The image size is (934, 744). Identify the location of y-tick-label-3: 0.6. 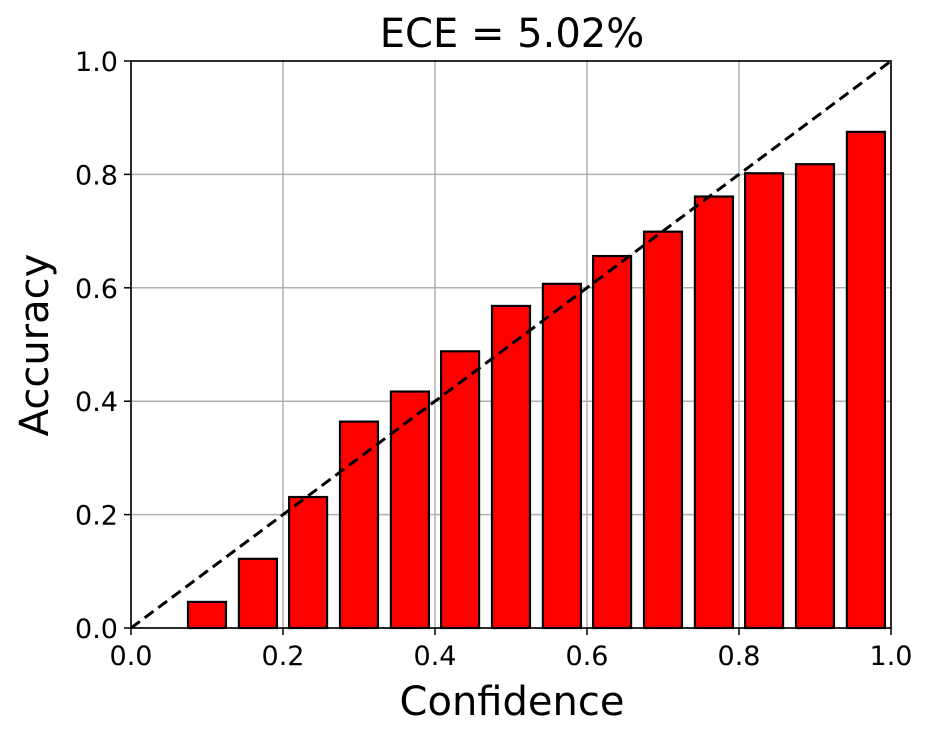
(96, 289).